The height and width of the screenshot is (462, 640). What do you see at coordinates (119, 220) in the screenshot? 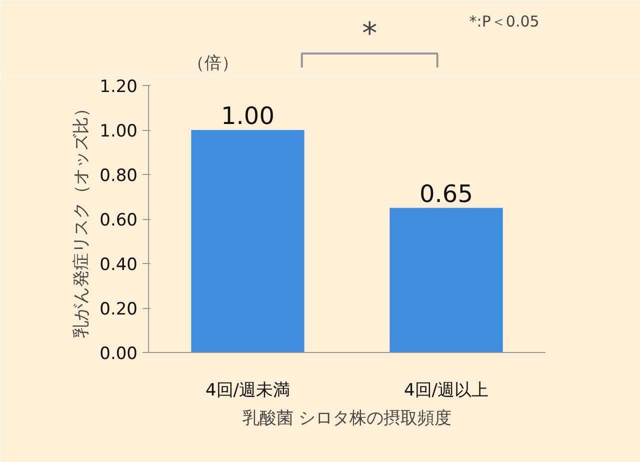
I see `text: 0.60` at bounding box center [119, 220].